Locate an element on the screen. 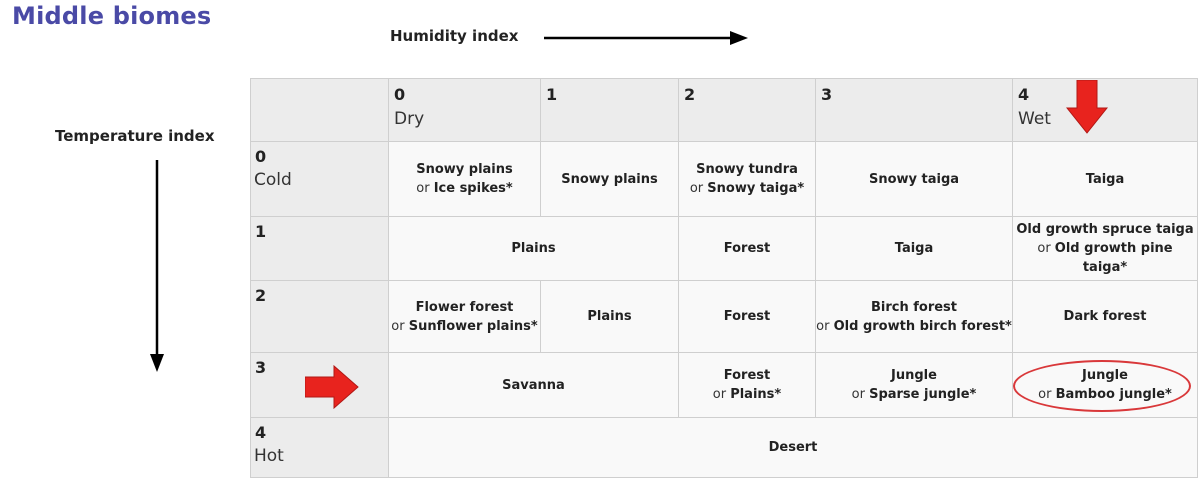 This screenshot has height=478, width=1200. column-header-1: 1 is located at coordinates (609, 110).